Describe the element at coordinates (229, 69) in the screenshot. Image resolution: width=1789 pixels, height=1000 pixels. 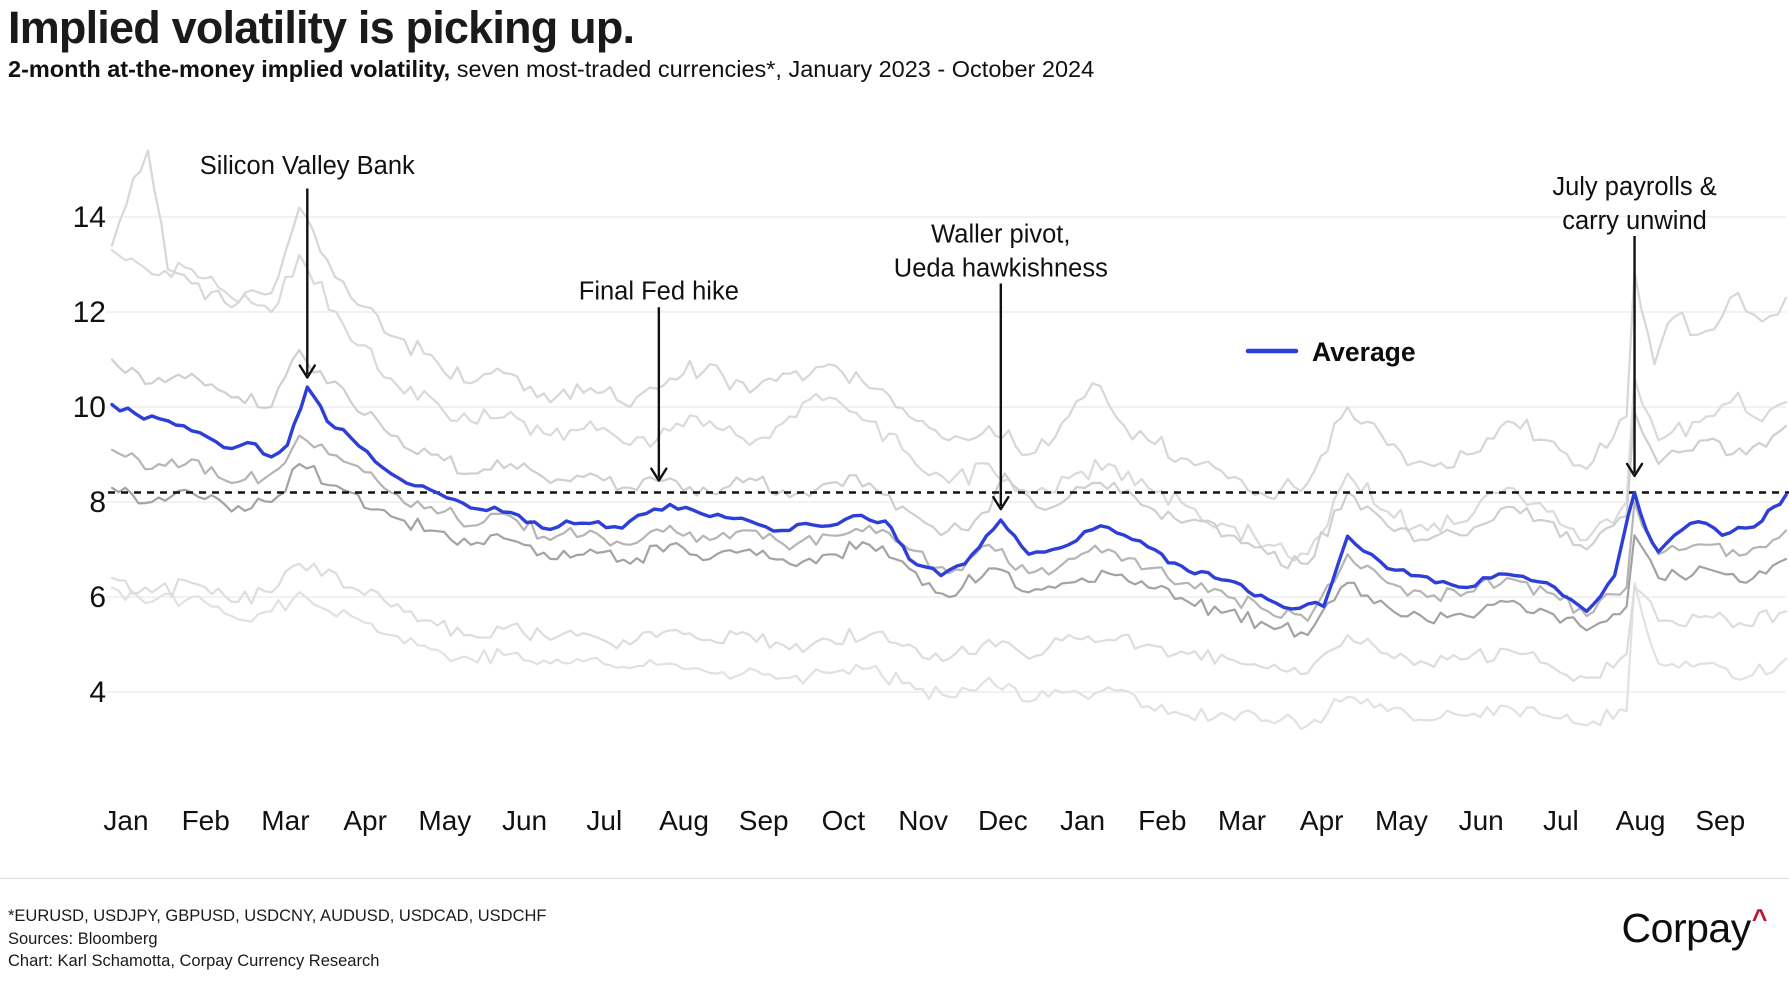
I see `subtitle-bold-part: 2-month at-the-money implied volatility,` at that location.